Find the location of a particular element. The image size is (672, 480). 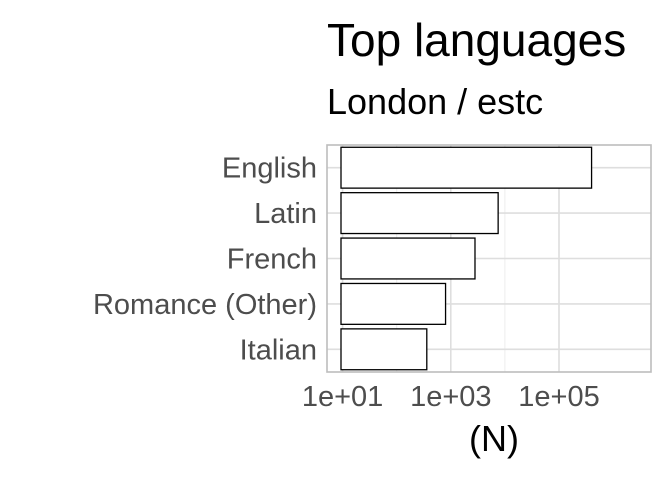

category-label: Latin is located at coordinates (285, 214).